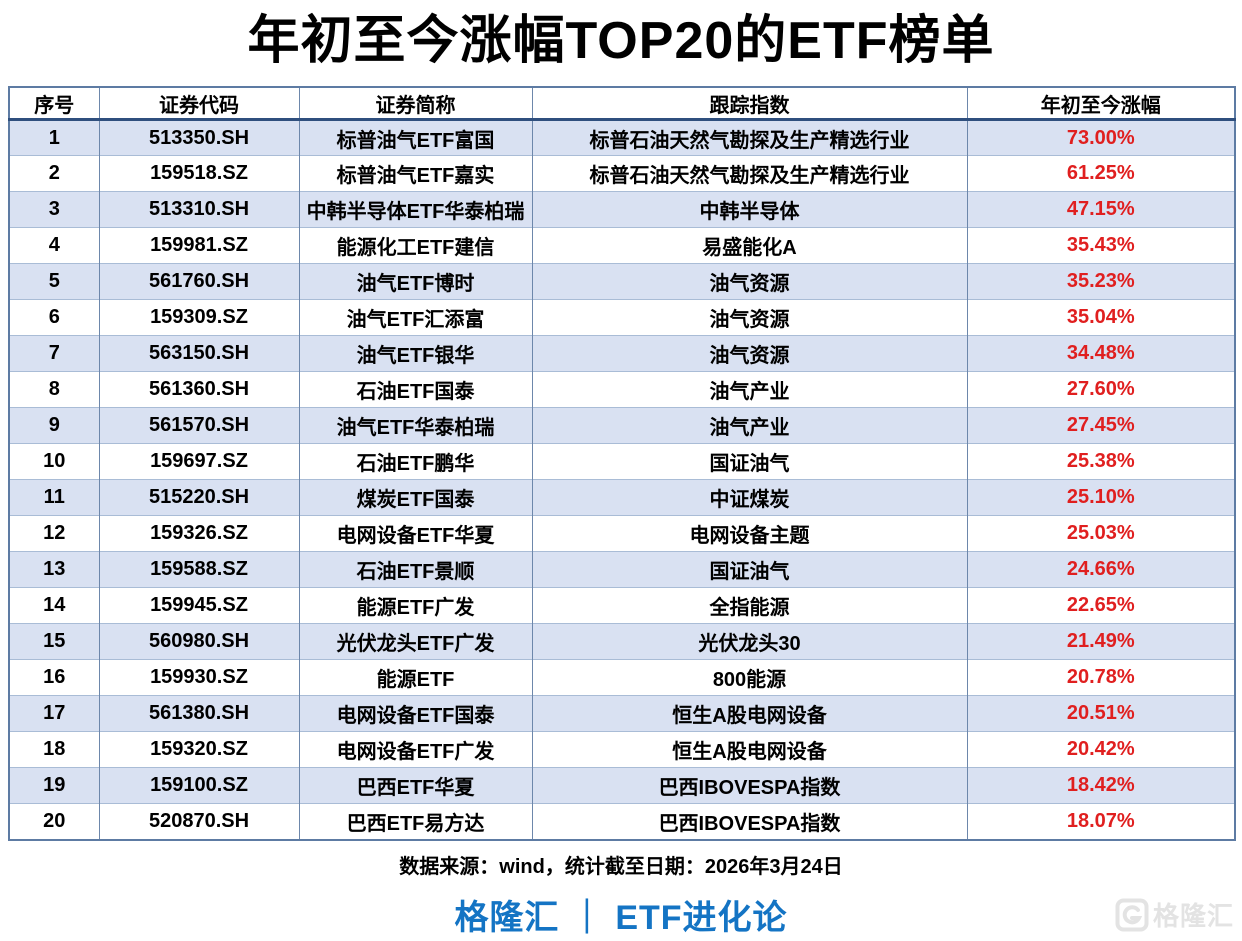  I want to click on cell-change: 34.48%, so click(1101, 353).